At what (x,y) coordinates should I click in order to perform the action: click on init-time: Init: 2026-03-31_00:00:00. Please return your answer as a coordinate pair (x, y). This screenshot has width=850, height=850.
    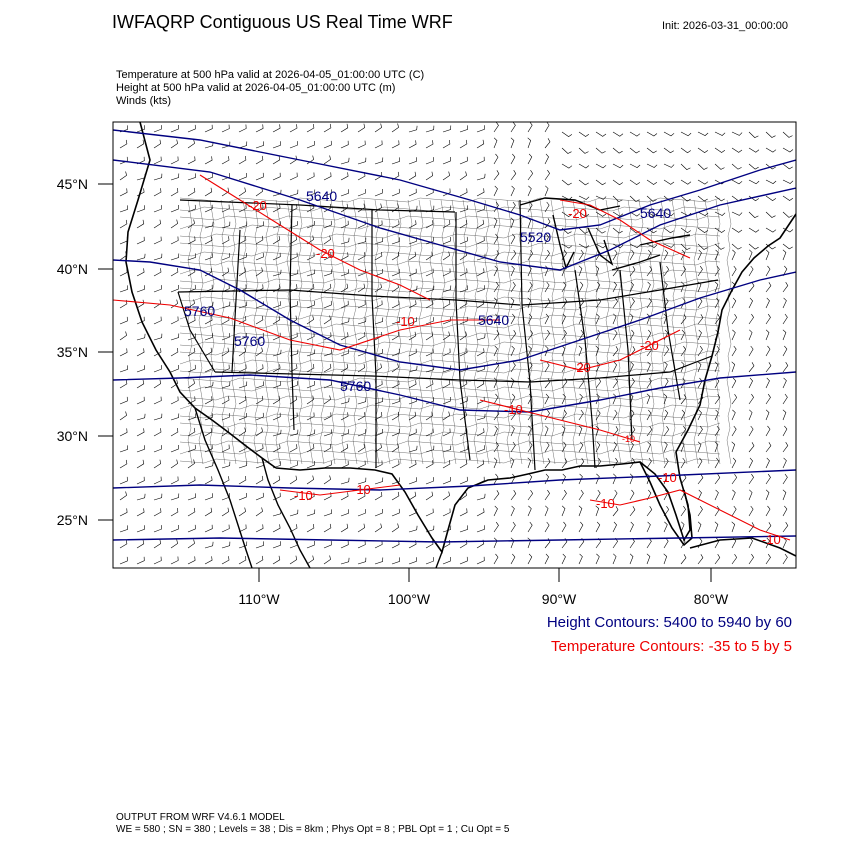
    Looking at the image, I should click on (725, 26).